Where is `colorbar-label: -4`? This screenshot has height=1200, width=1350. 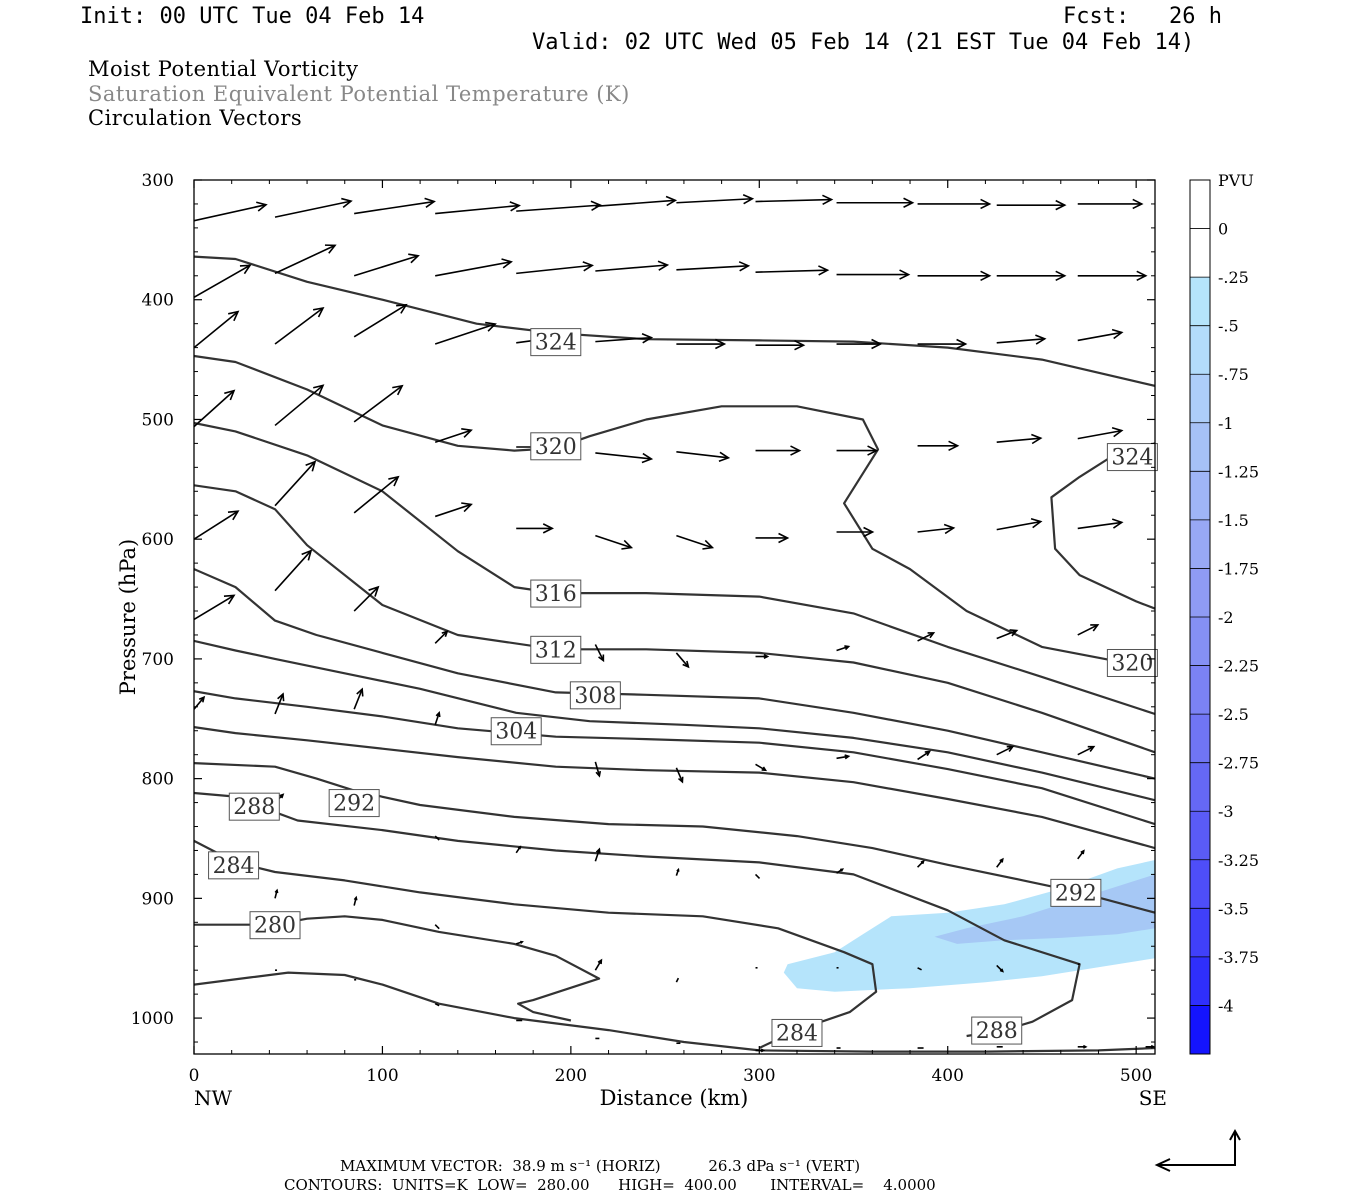 colorbar-label: -4 is located at coordinates (1226, 1005).